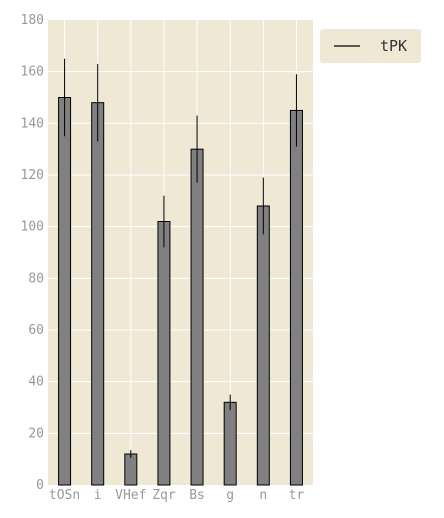 The width and height of the screenshot is (444, 518). I want to click on y-tick-label: 60, so click(36, 330).